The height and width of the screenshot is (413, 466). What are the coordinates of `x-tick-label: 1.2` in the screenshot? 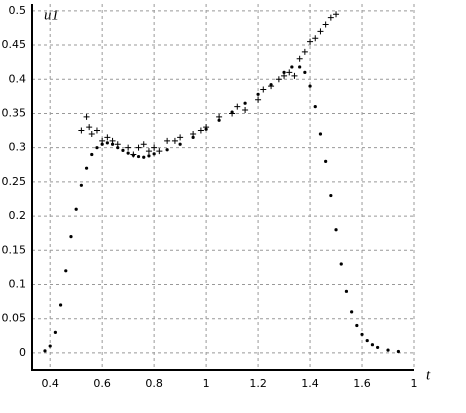 It's located at (258, 383).